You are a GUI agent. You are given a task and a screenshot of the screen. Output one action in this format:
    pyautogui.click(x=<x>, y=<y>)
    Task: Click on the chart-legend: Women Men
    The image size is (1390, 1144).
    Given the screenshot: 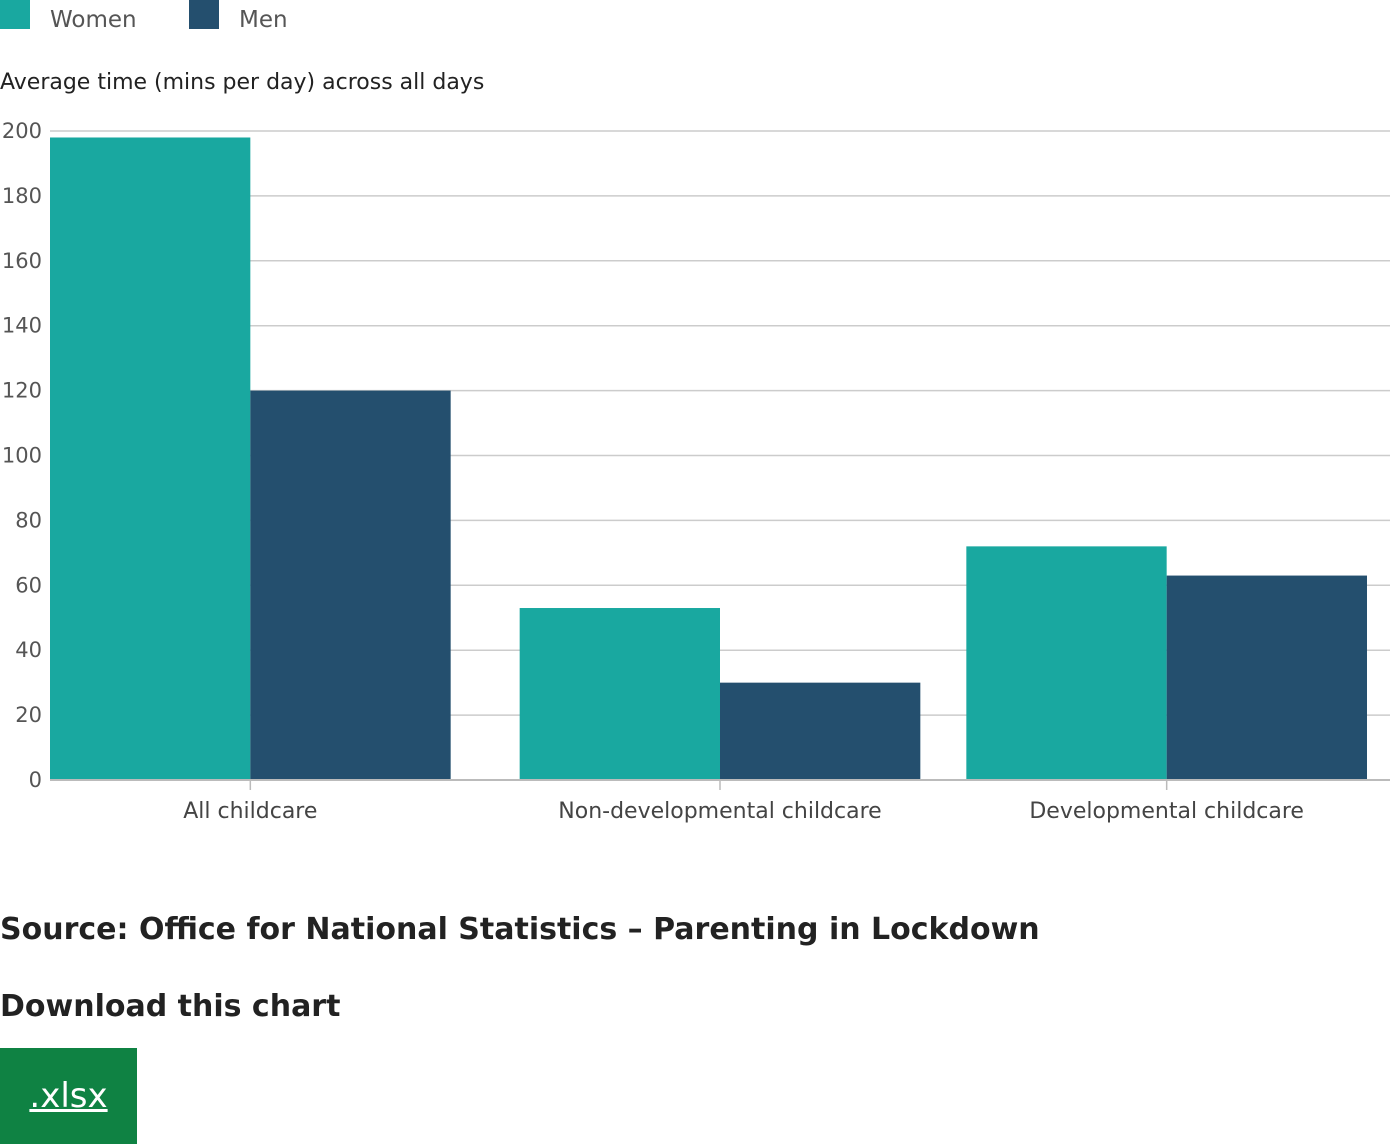 What is the action you would take?
    pyautogui.click(x=300, y=22)
    